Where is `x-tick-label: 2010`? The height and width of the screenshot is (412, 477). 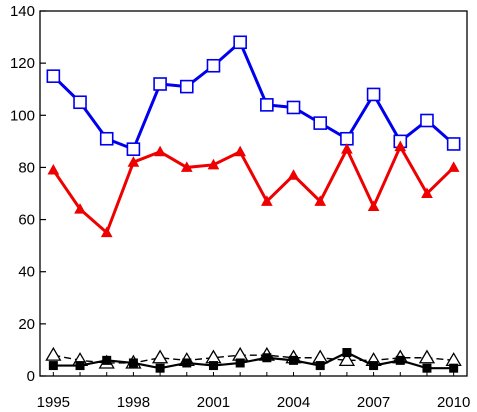 x-tick-label: 2010 is located at coordinates (453, 402).